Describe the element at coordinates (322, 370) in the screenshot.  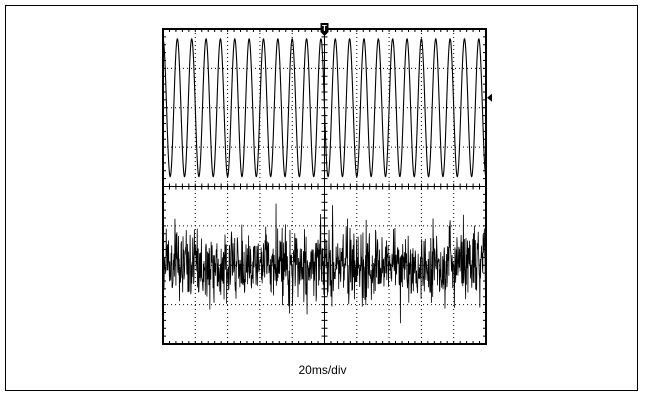
I see `timebase-label: 20ms/div` at that location.